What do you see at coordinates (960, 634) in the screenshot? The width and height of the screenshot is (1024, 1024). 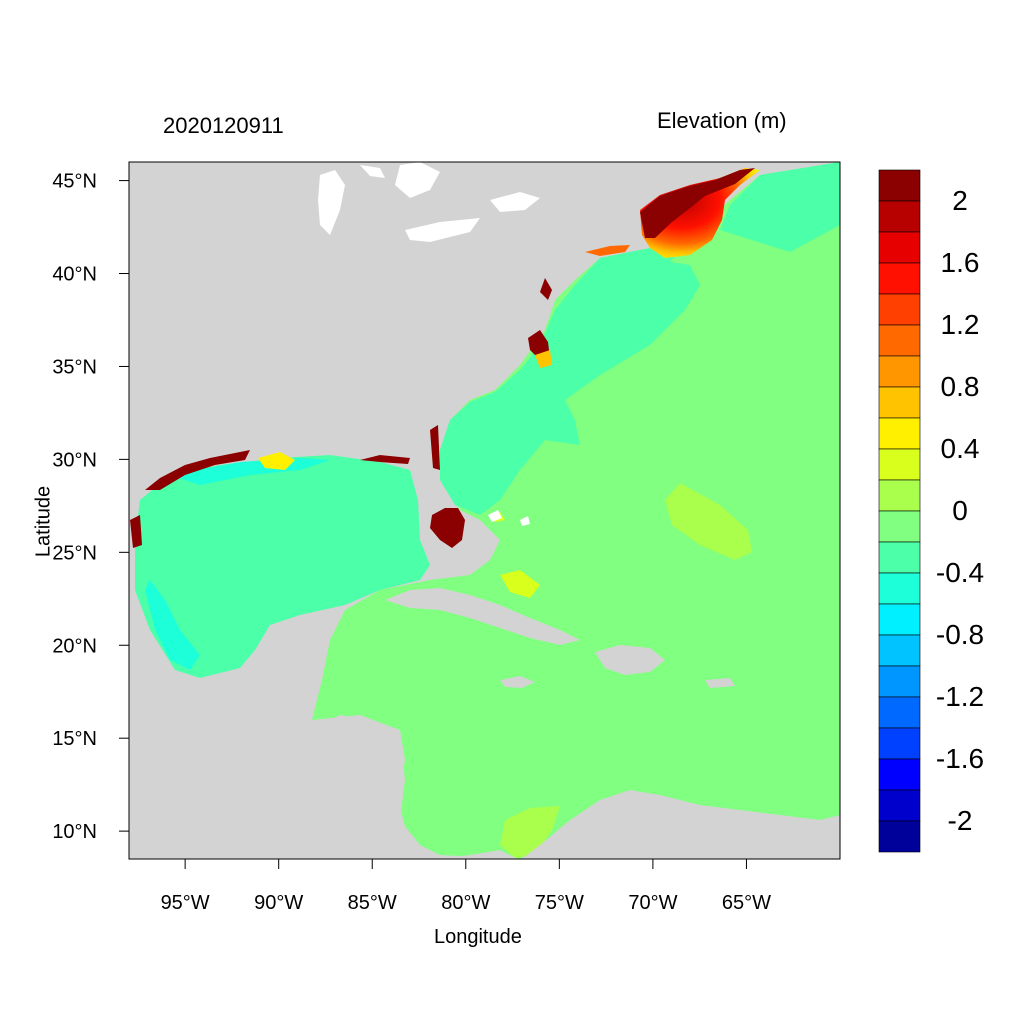 I see `legend-label: -0.8` at bounding box center [960, 634].